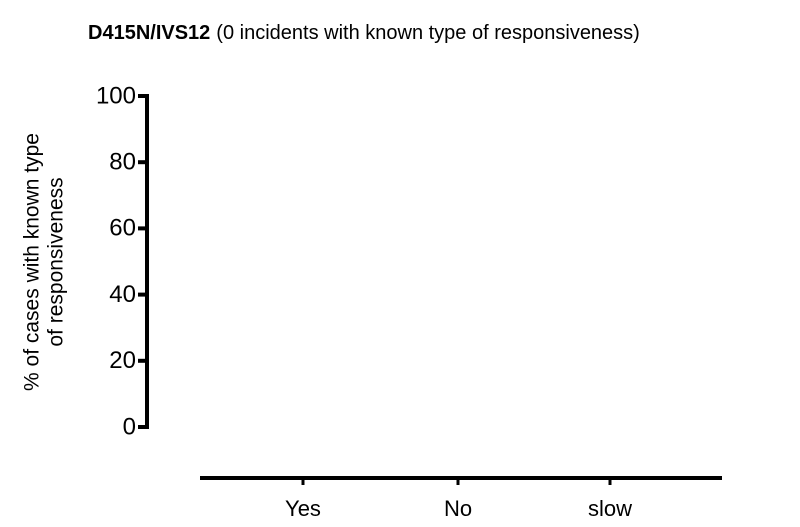  I want to click on y-tick-label: 100, so click(116, 95).